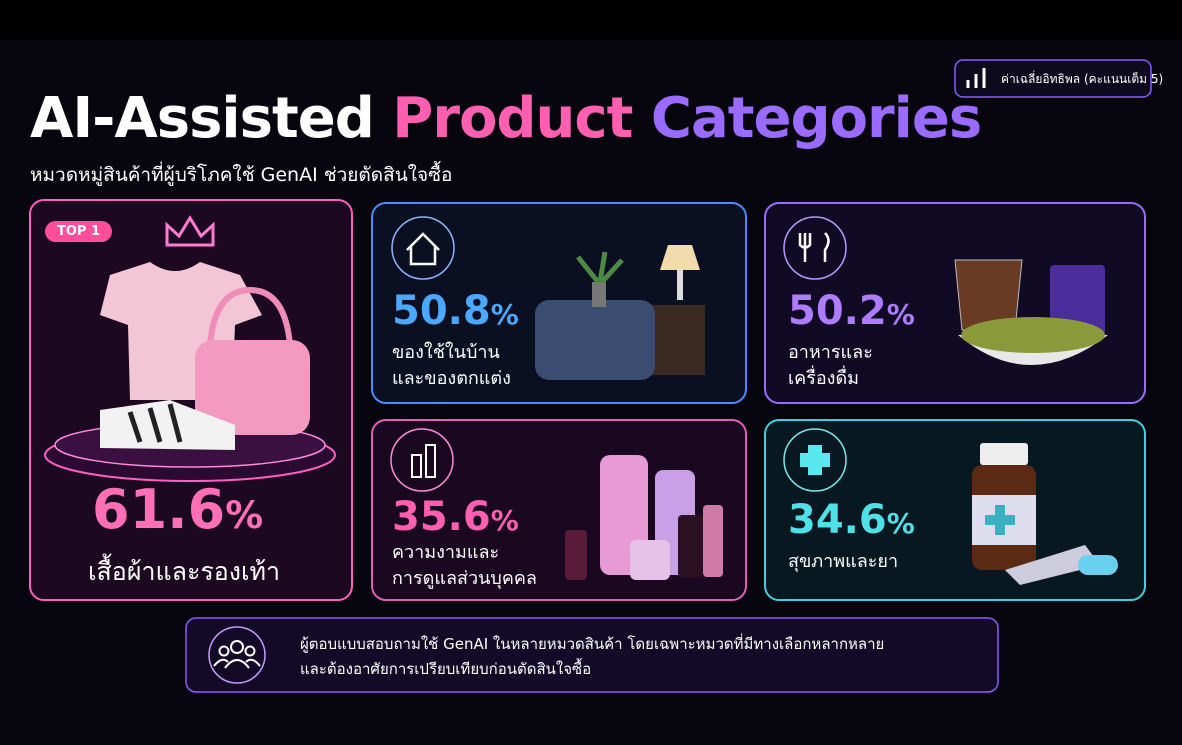  Describe the element at coordinates (441, 311) in the screenshot. I see `value: 50.8` at that location.